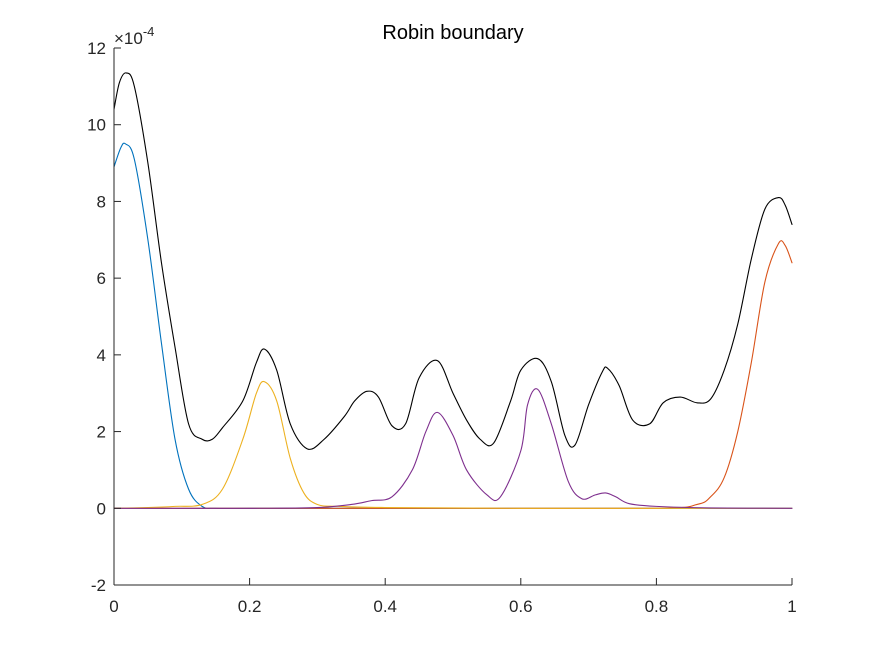  What do you see at coordinates (96, 48) in the screenshot?
I see `y-tick-label-7: 12` at bounding box center [96, 48].